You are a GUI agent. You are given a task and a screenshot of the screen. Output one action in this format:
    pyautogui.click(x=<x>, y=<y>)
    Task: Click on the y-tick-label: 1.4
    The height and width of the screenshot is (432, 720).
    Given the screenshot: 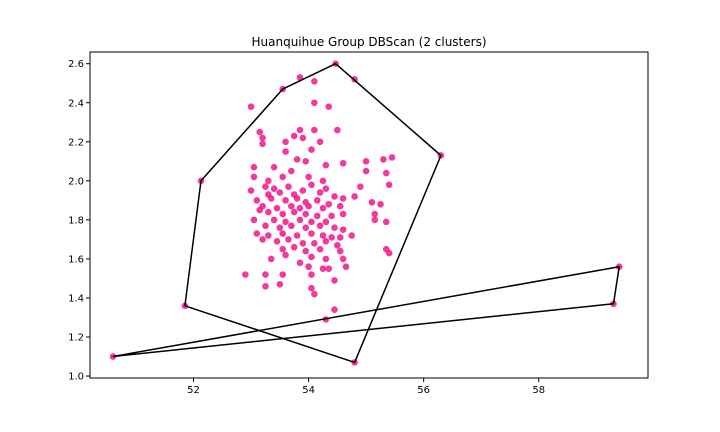 What is the action you would take?
    pyautogui.click(x=76, y=298)
    